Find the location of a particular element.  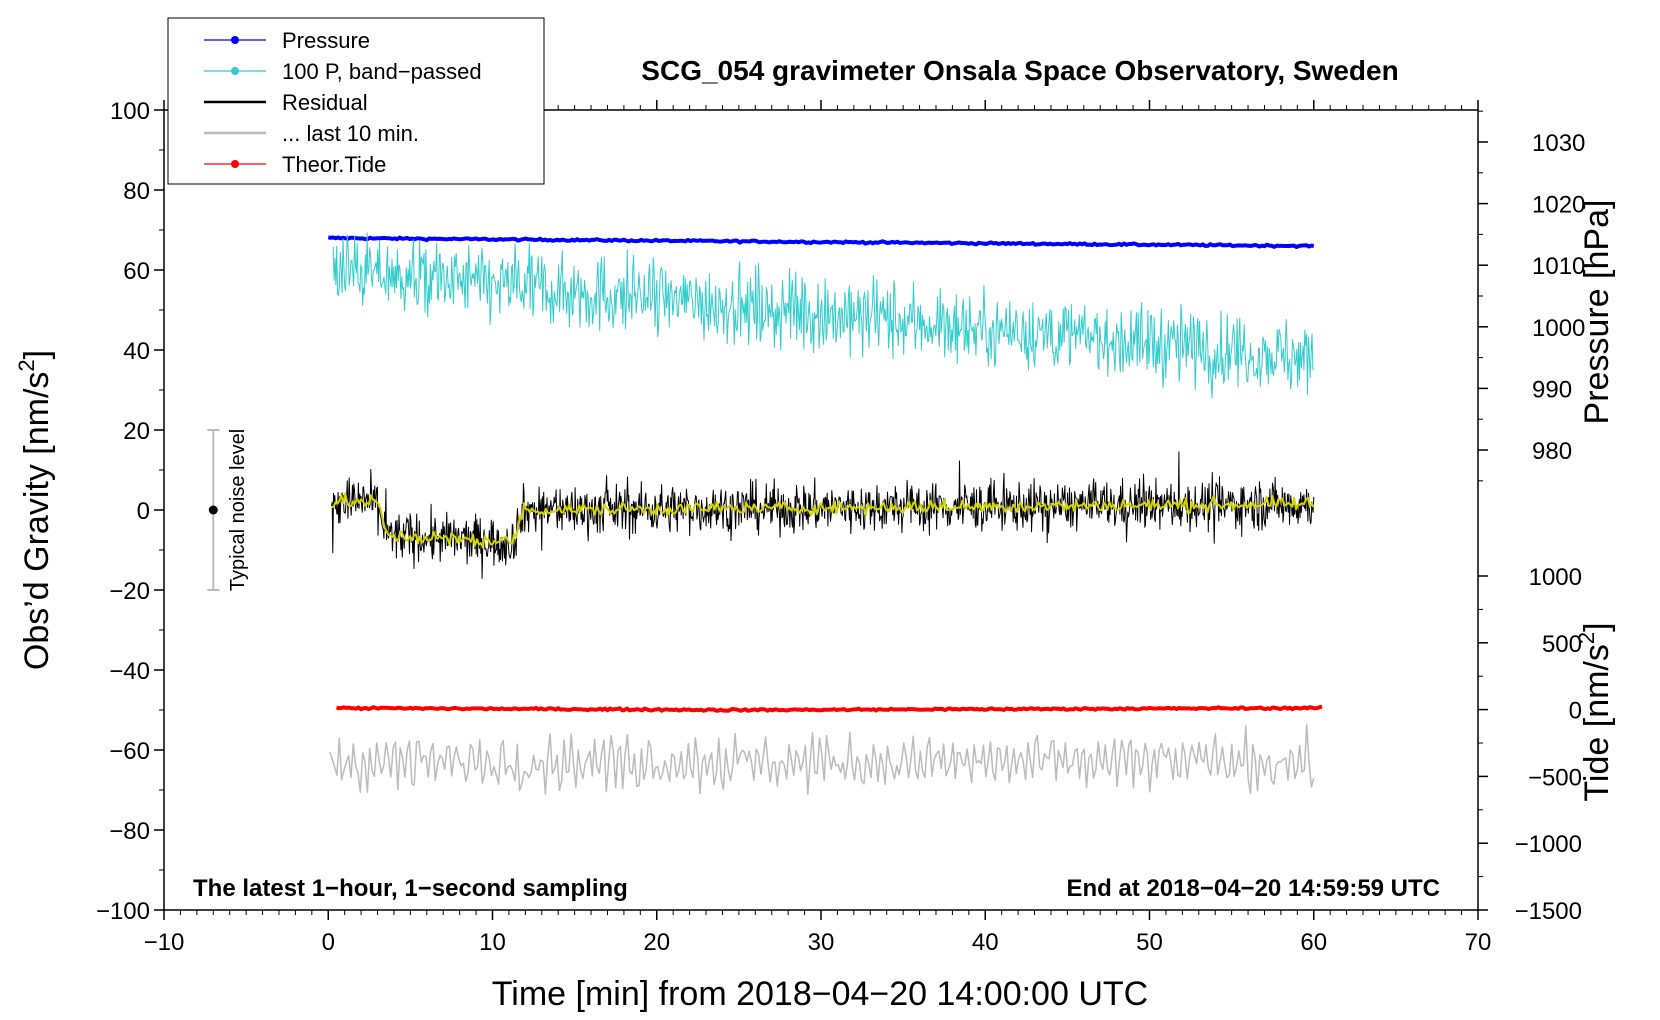

noise-level-label: Typical noise level is located at coordinates (238, 510).